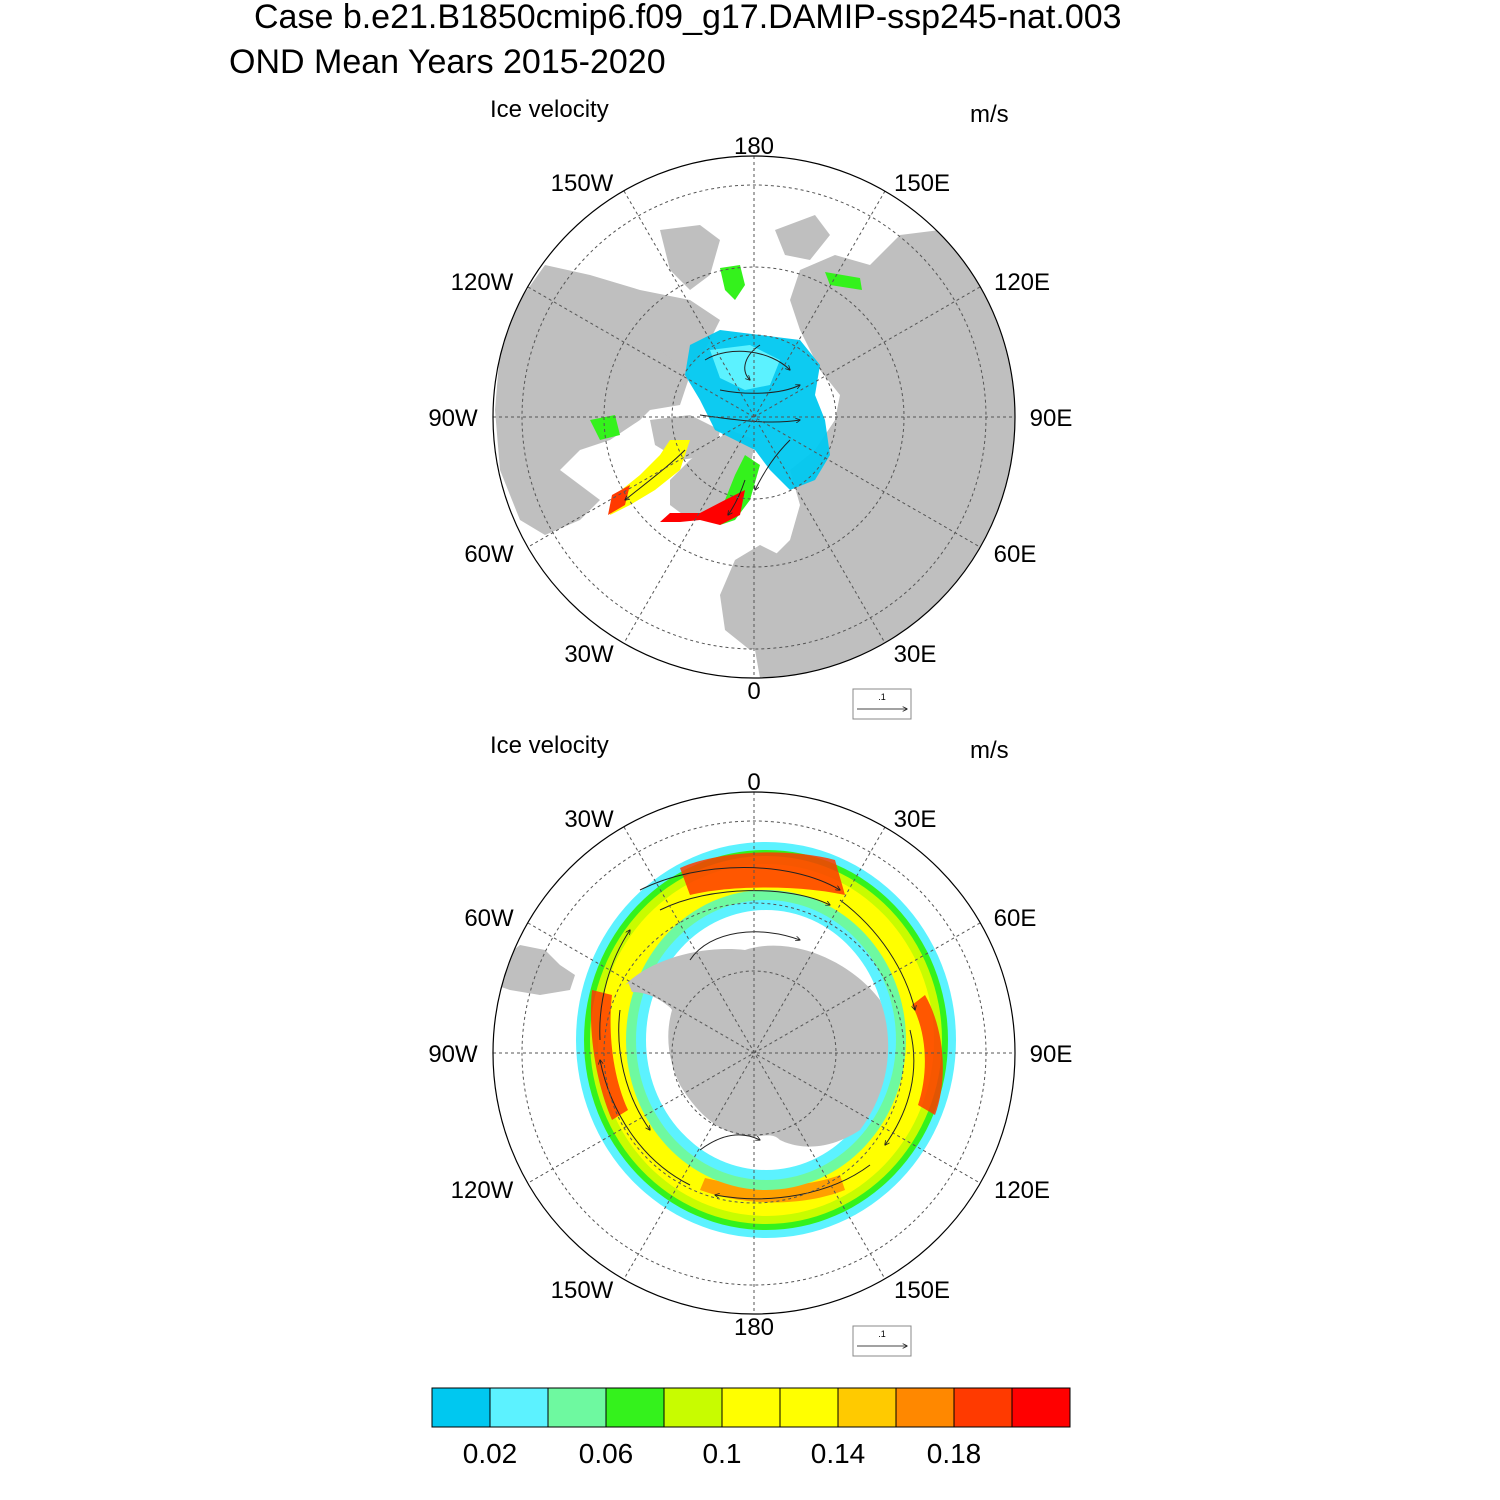 Image resolution: width=1500 pixels, height=1500 pixels. I want to click on south-lon-label-bottom-right: 150E, so click(922, 1290).